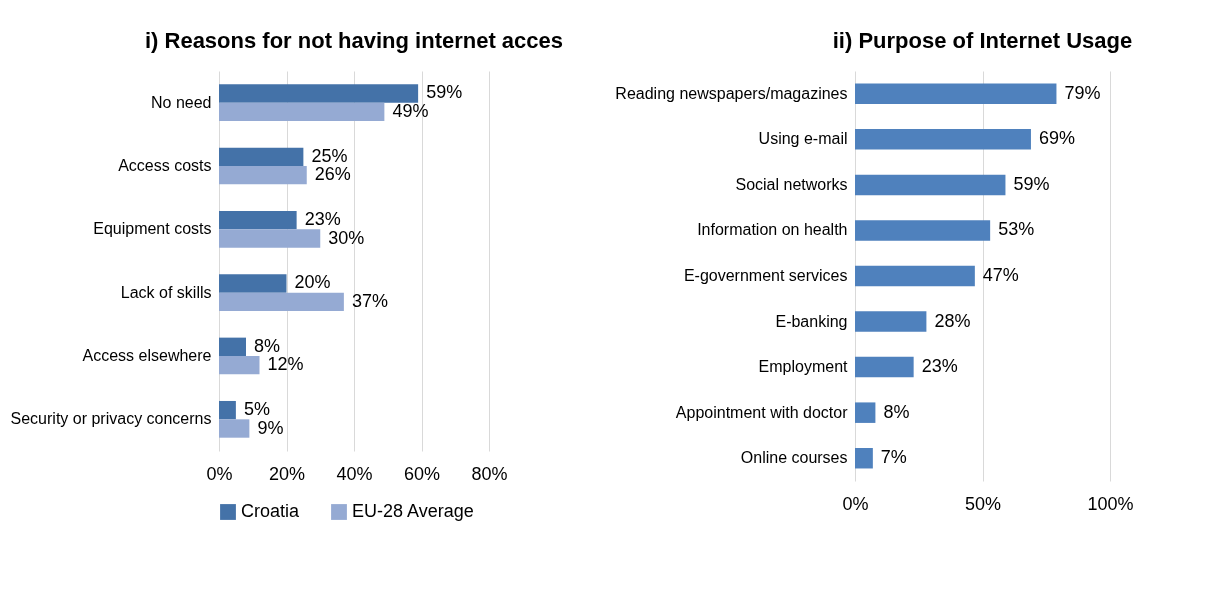 This screenshot has height=611, width=1209. I want to click on data-label: 9%, so click(270, 427).